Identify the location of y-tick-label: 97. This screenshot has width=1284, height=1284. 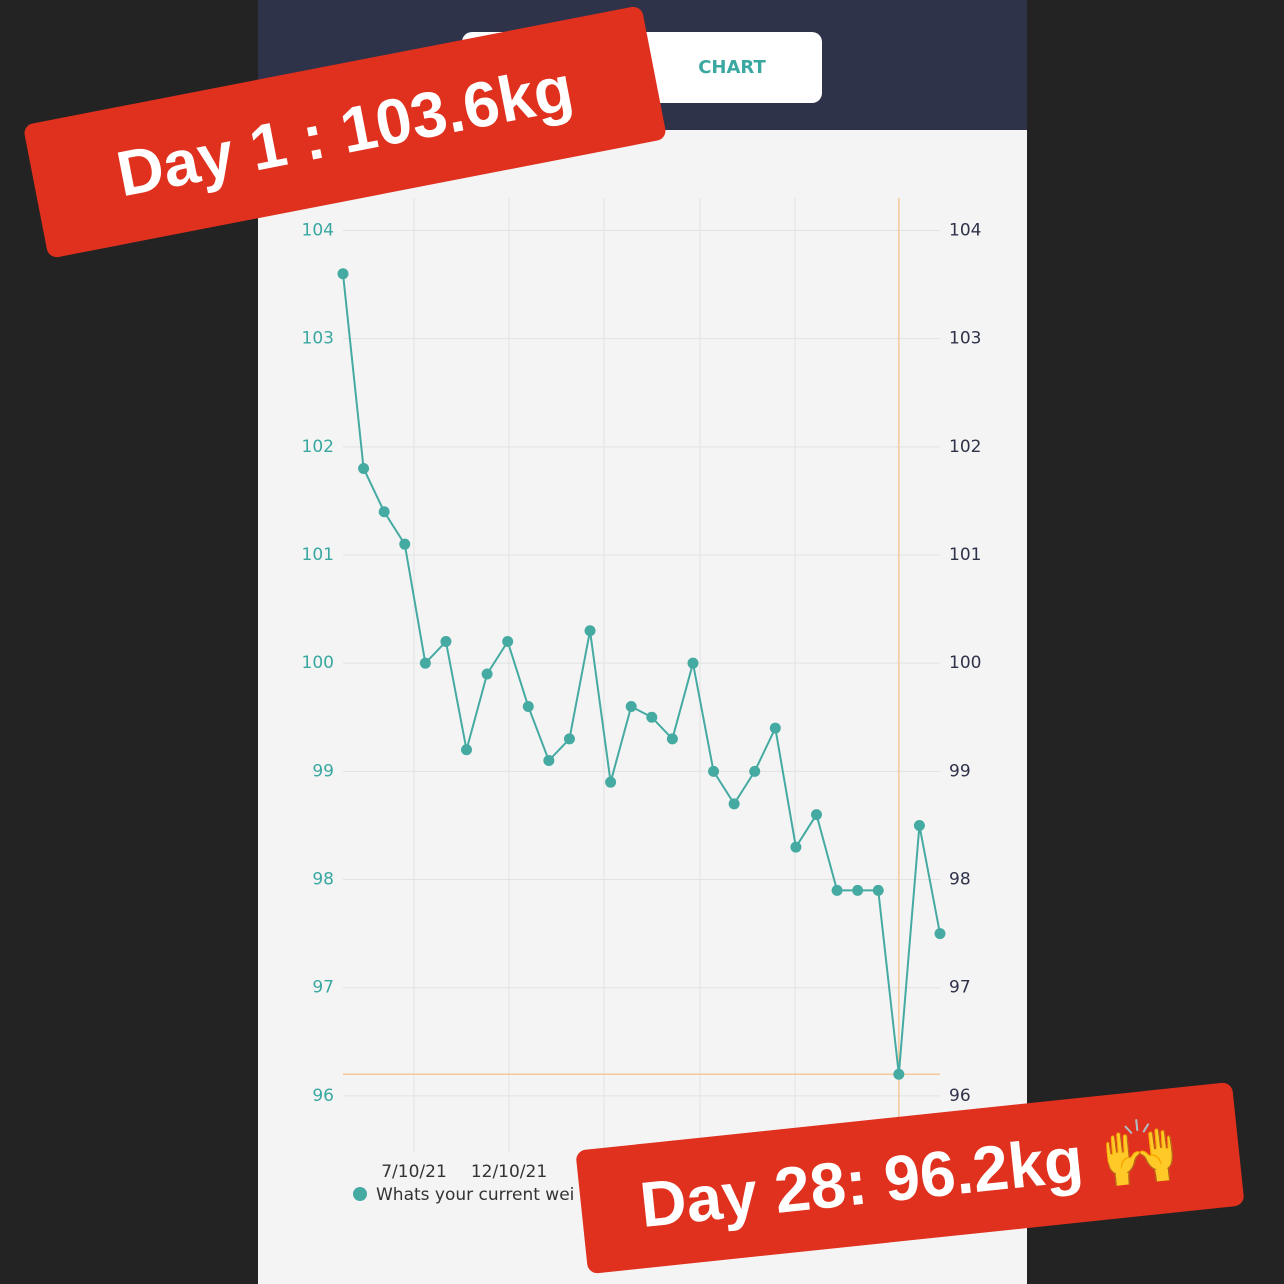
(323, 988).